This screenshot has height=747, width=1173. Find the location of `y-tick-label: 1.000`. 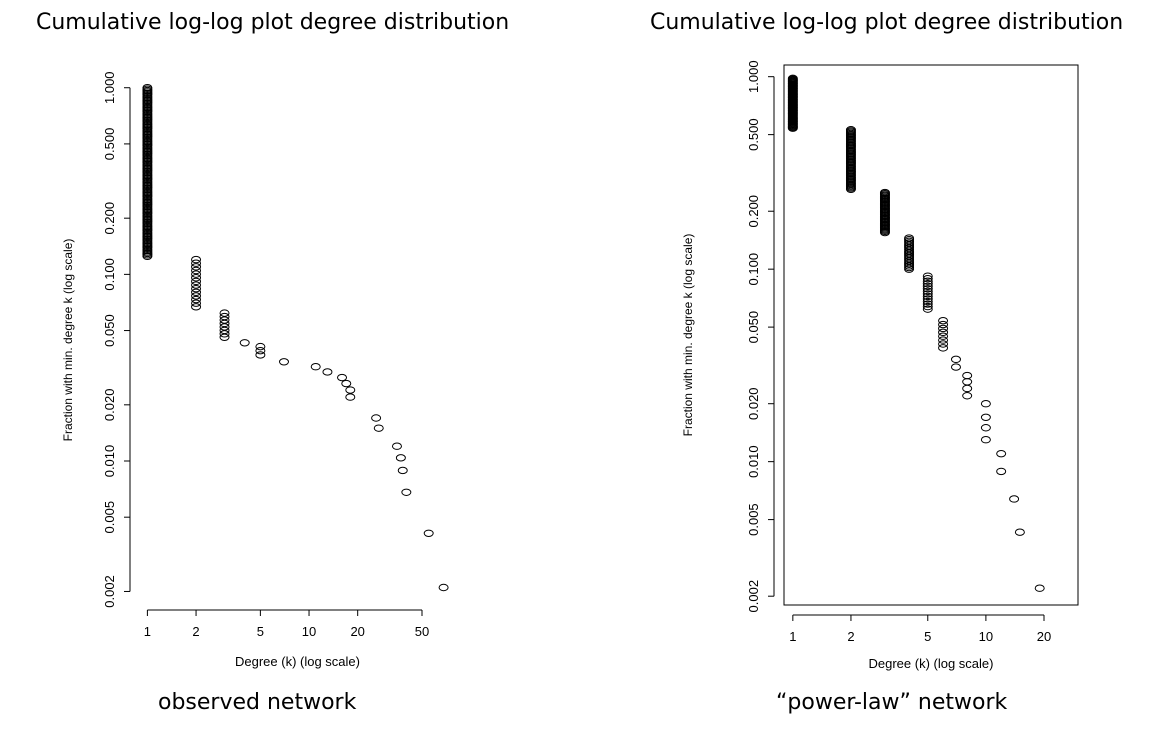

y-tick-label: 1.000 is located at coordinates (753, 76).